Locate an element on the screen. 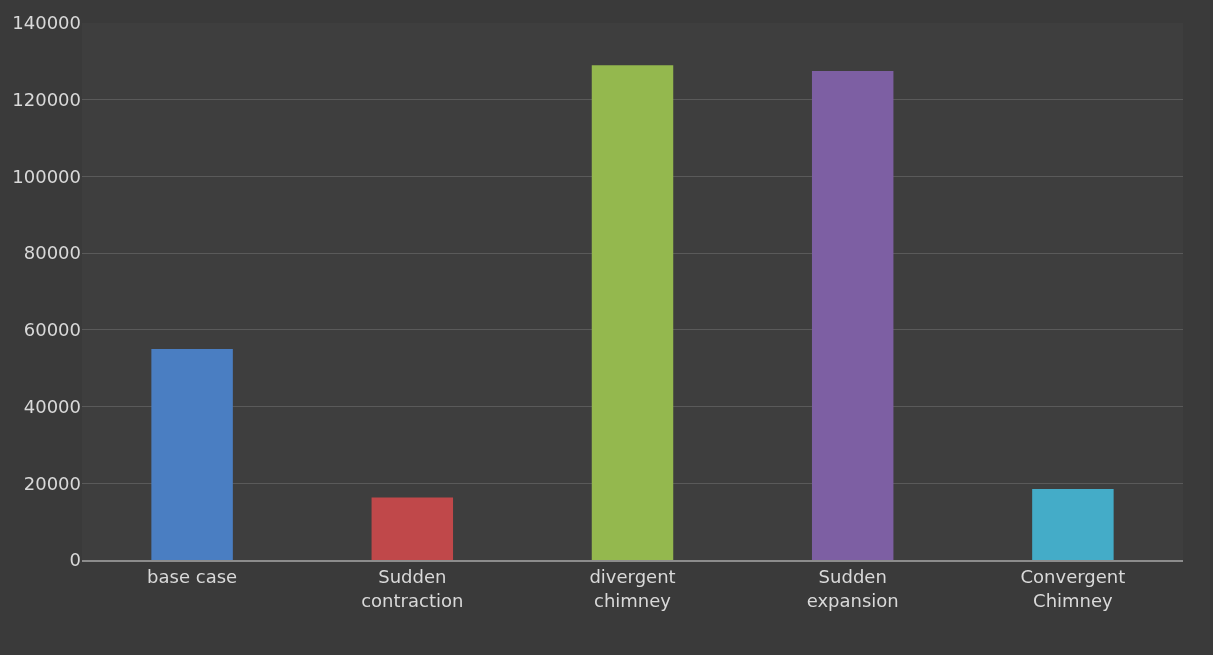  y-tick-label: 140000 is located at coordinates (46, 23).